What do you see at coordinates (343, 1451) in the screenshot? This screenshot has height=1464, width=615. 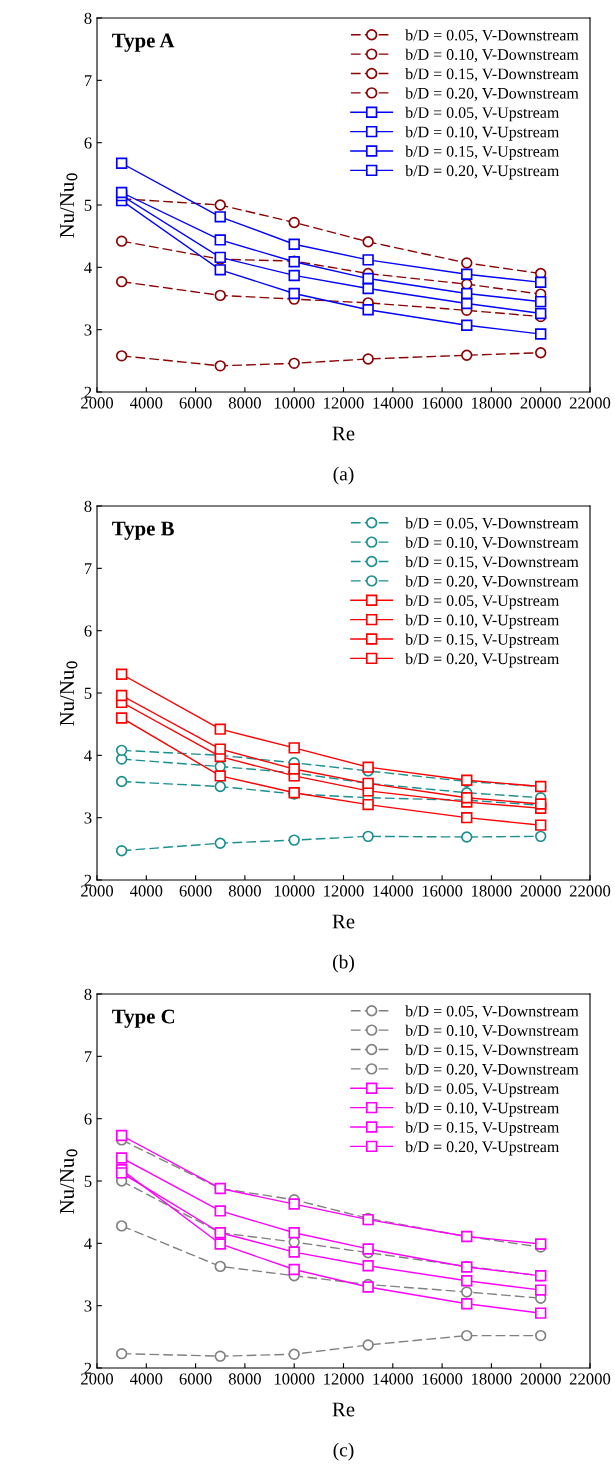 I see `text: (c)` at bounding box center [343, 1451].